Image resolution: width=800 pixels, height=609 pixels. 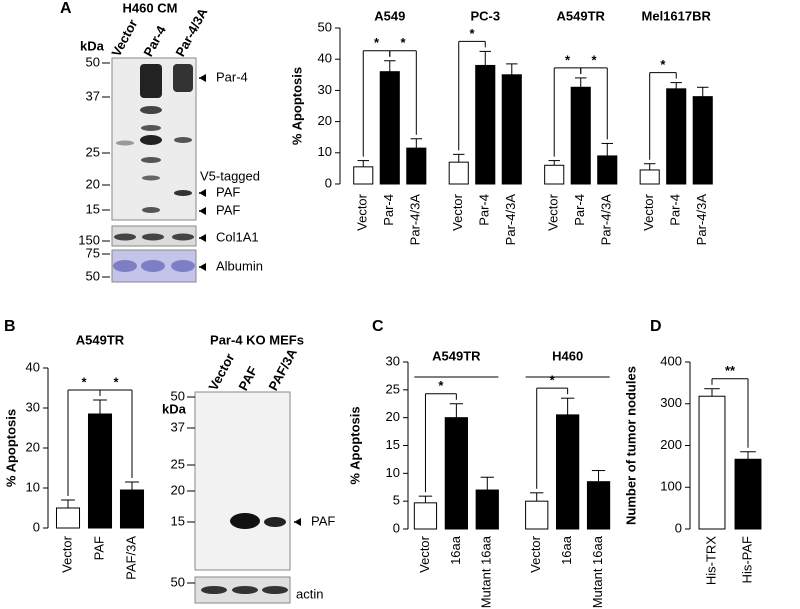 What do you see at coordinates (671, 486) in the screenshot?
I see `y-tick-label: 100` at bounding box center [671, 486].